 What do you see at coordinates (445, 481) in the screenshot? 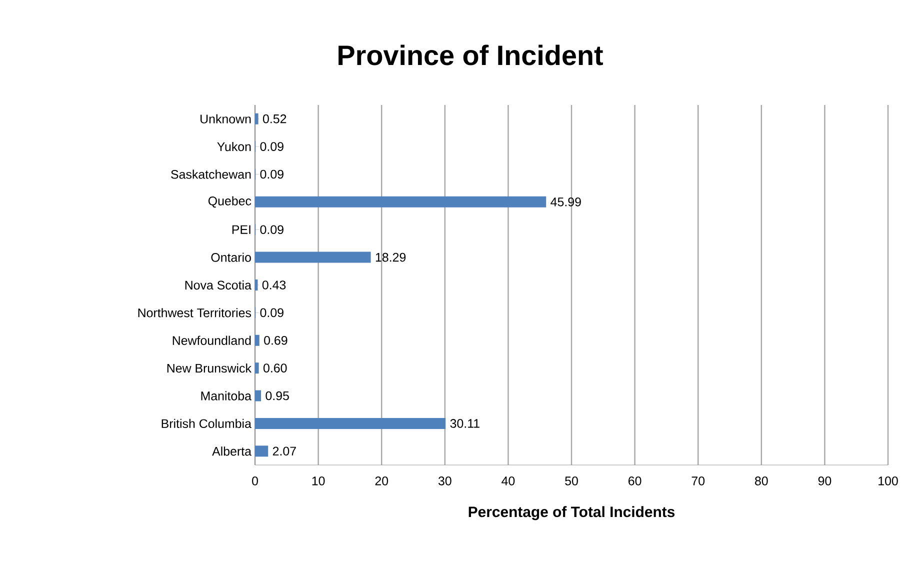
I see `x-tick-label: 30` at bounding box center [445, 481].